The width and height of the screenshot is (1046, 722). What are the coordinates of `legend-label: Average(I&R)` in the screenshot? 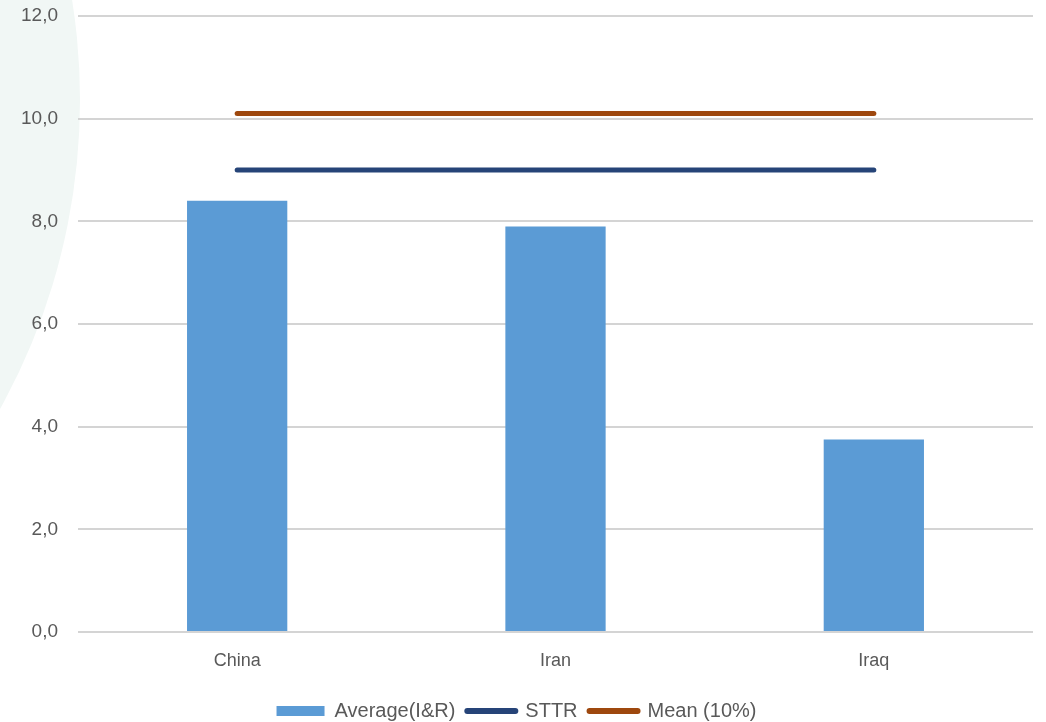 It's located at (395, 709).